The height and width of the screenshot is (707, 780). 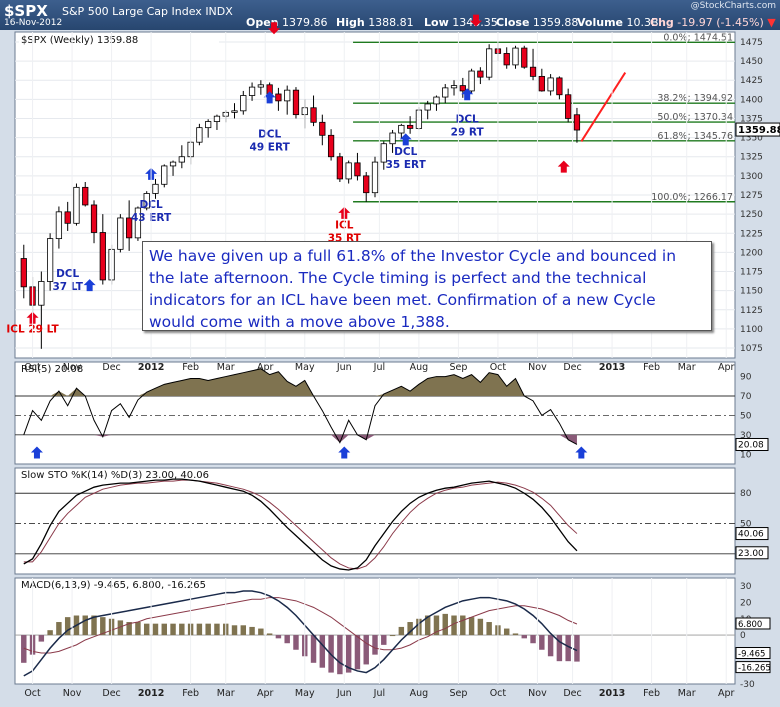 I want to click on last-value-label: 1359.88, so click(x=759, y=130).